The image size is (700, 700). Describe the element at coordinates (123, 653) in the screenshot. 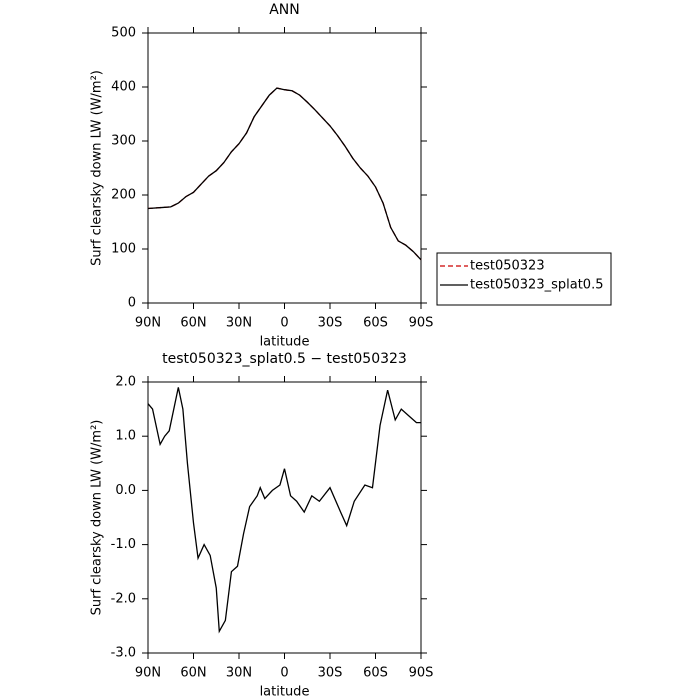

I see `y-tick-label: -3.0` at that location.